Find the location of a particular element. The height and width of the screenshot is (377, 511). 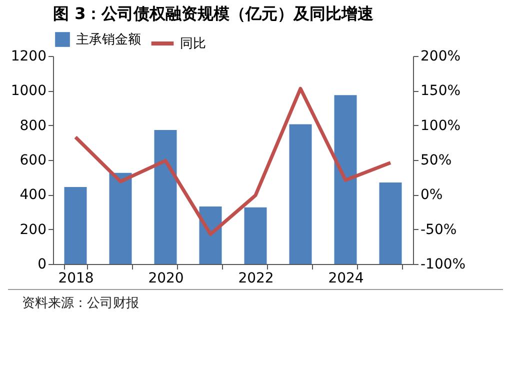

x-tick-label: 2024 is located at coordinates (346, 278).